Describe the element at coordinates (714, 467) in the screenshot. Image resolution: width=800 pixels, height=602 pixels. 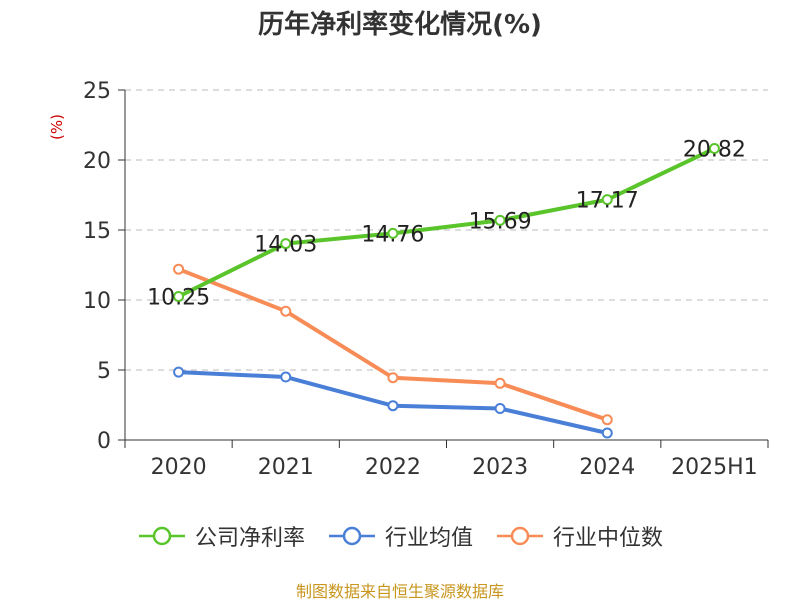
I see `x-tick-label: 2025H1` at that location.